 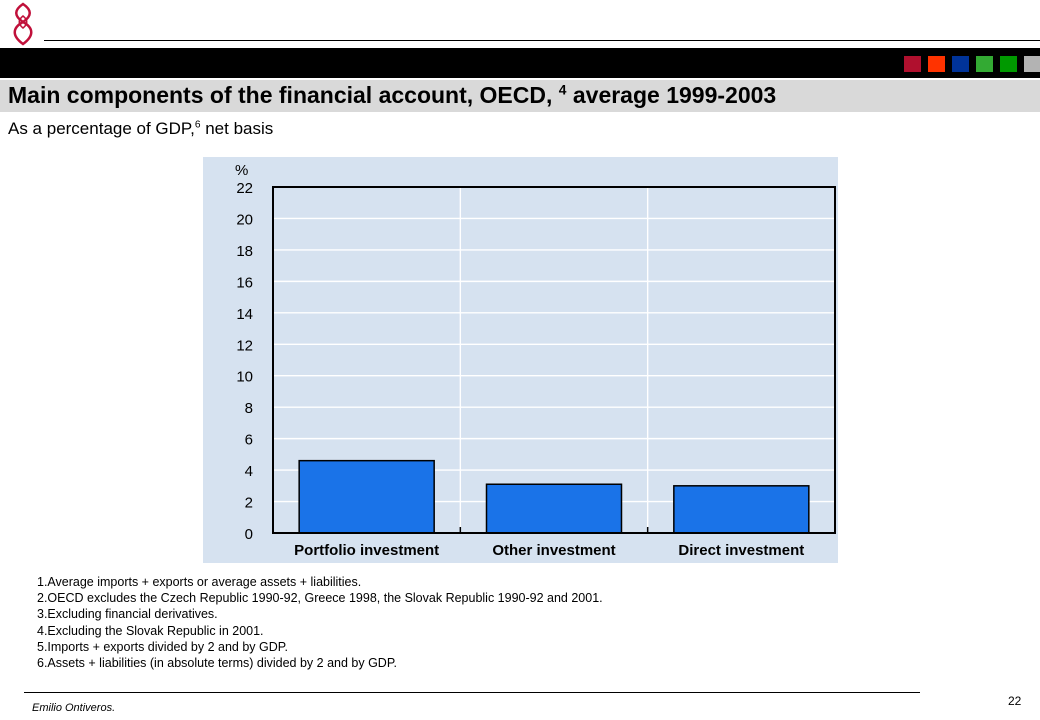 What do you see at coordinates (197, 125) in the screenshot?
I see `subtitle-footnote-ref: 6` at bounding box center [197, 125].